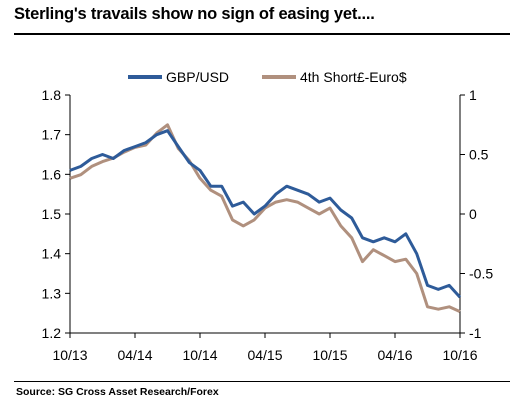 The image size is (524, 407). I want to click on right-tick-label: -1, so click(475, 333).